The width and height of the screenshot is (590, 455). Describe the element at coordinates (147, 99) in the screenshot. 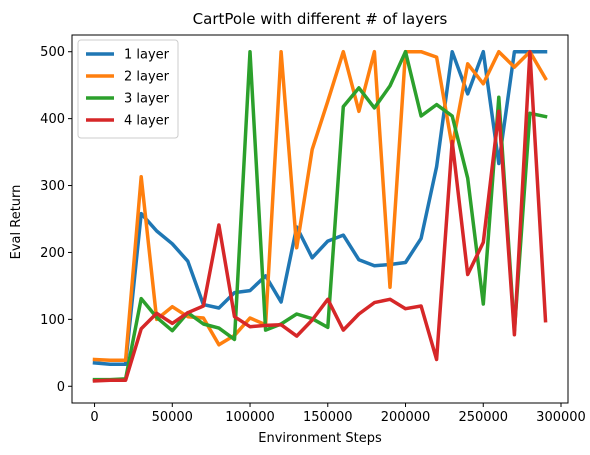

I see `legend-label-3: 3 layer` at that location.